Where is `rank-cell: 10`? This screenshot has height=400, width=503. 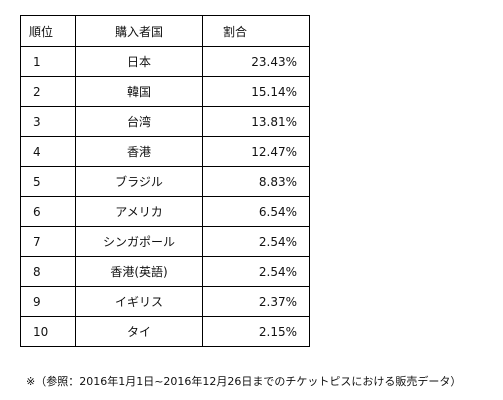
rank-cell: 10 is located at coordinates (48, 331).